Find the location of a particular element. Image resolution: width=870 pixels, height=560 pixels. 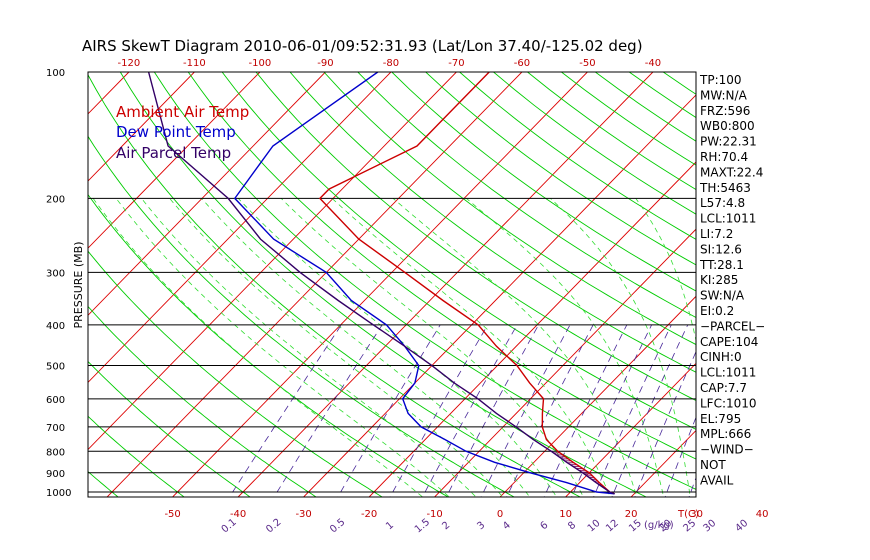

top-temp-tick-label: -90 is located at coordinates (325, 63).